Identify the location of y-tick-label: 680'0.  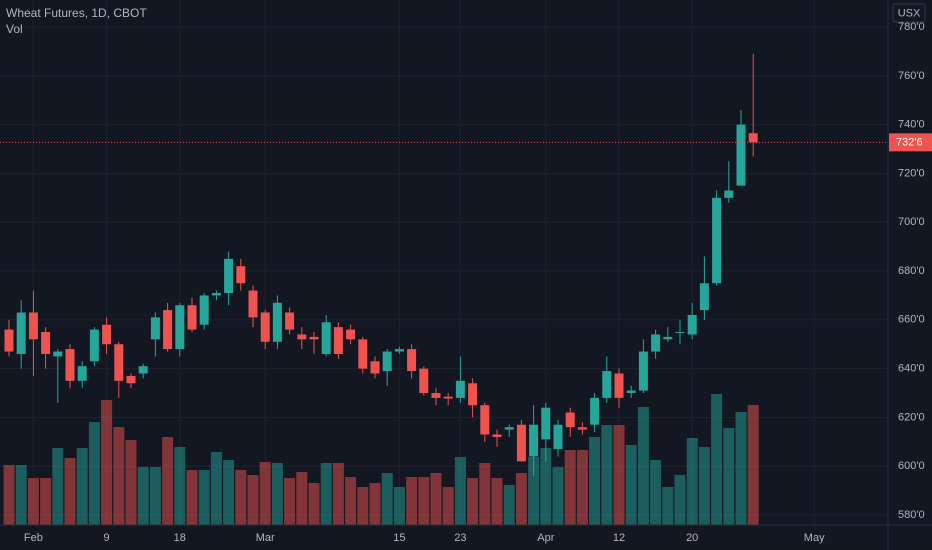
(911, 271).